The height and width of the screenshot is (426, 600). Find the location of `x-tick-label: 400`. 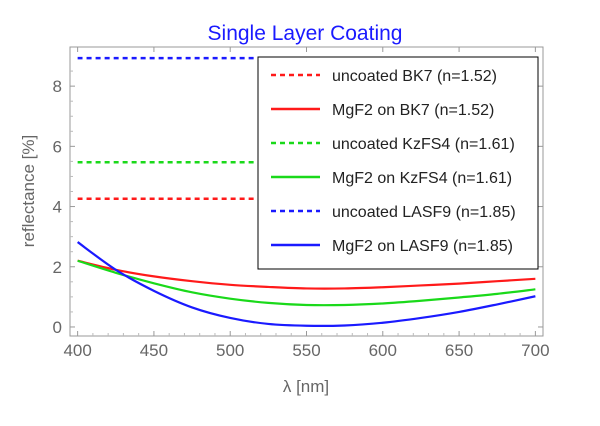

x-tick-label: 400 is located at coordinates (77, 350).